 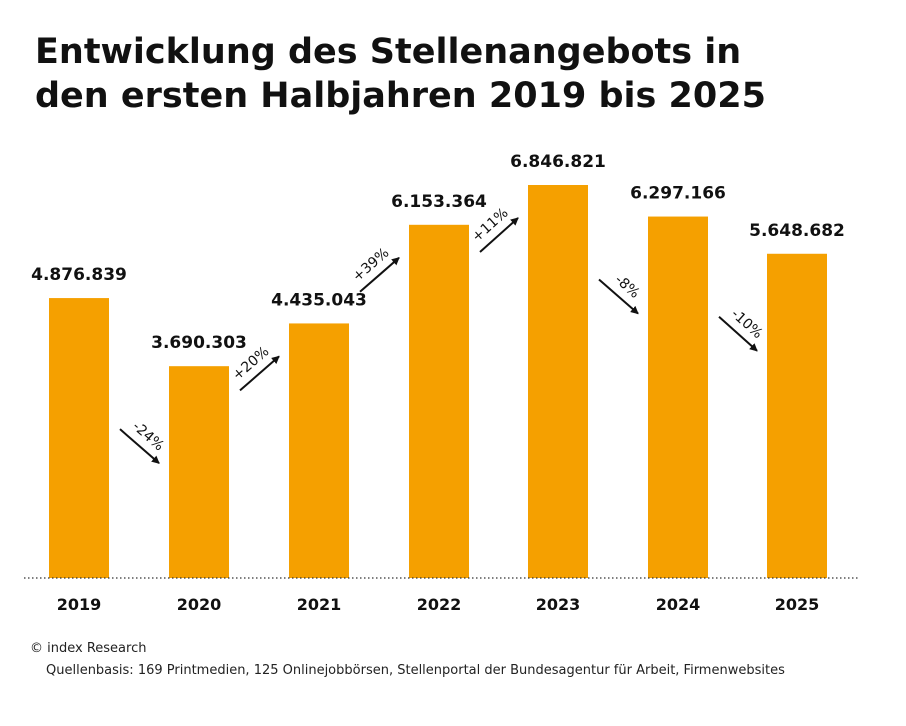 What do you see at coordinates (797, 604) in the screenshot?
I see `x-tick-label-2025: 2025` at bounding box center [797, 604].